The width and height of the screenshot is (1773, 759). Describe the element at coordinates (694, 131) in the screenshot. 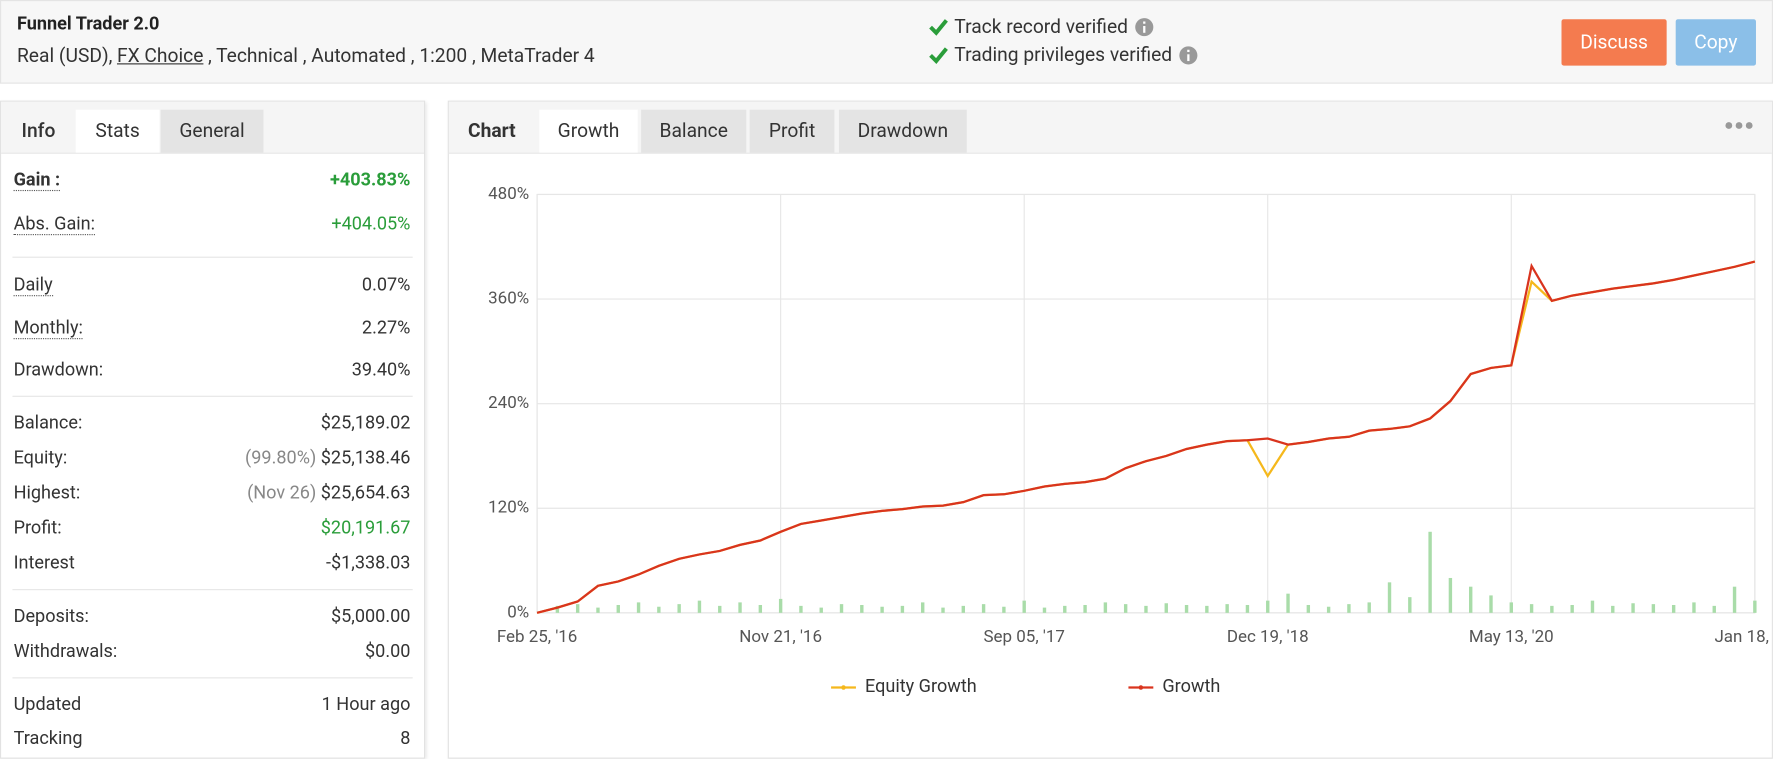

I see `tab: Balance` at that location.